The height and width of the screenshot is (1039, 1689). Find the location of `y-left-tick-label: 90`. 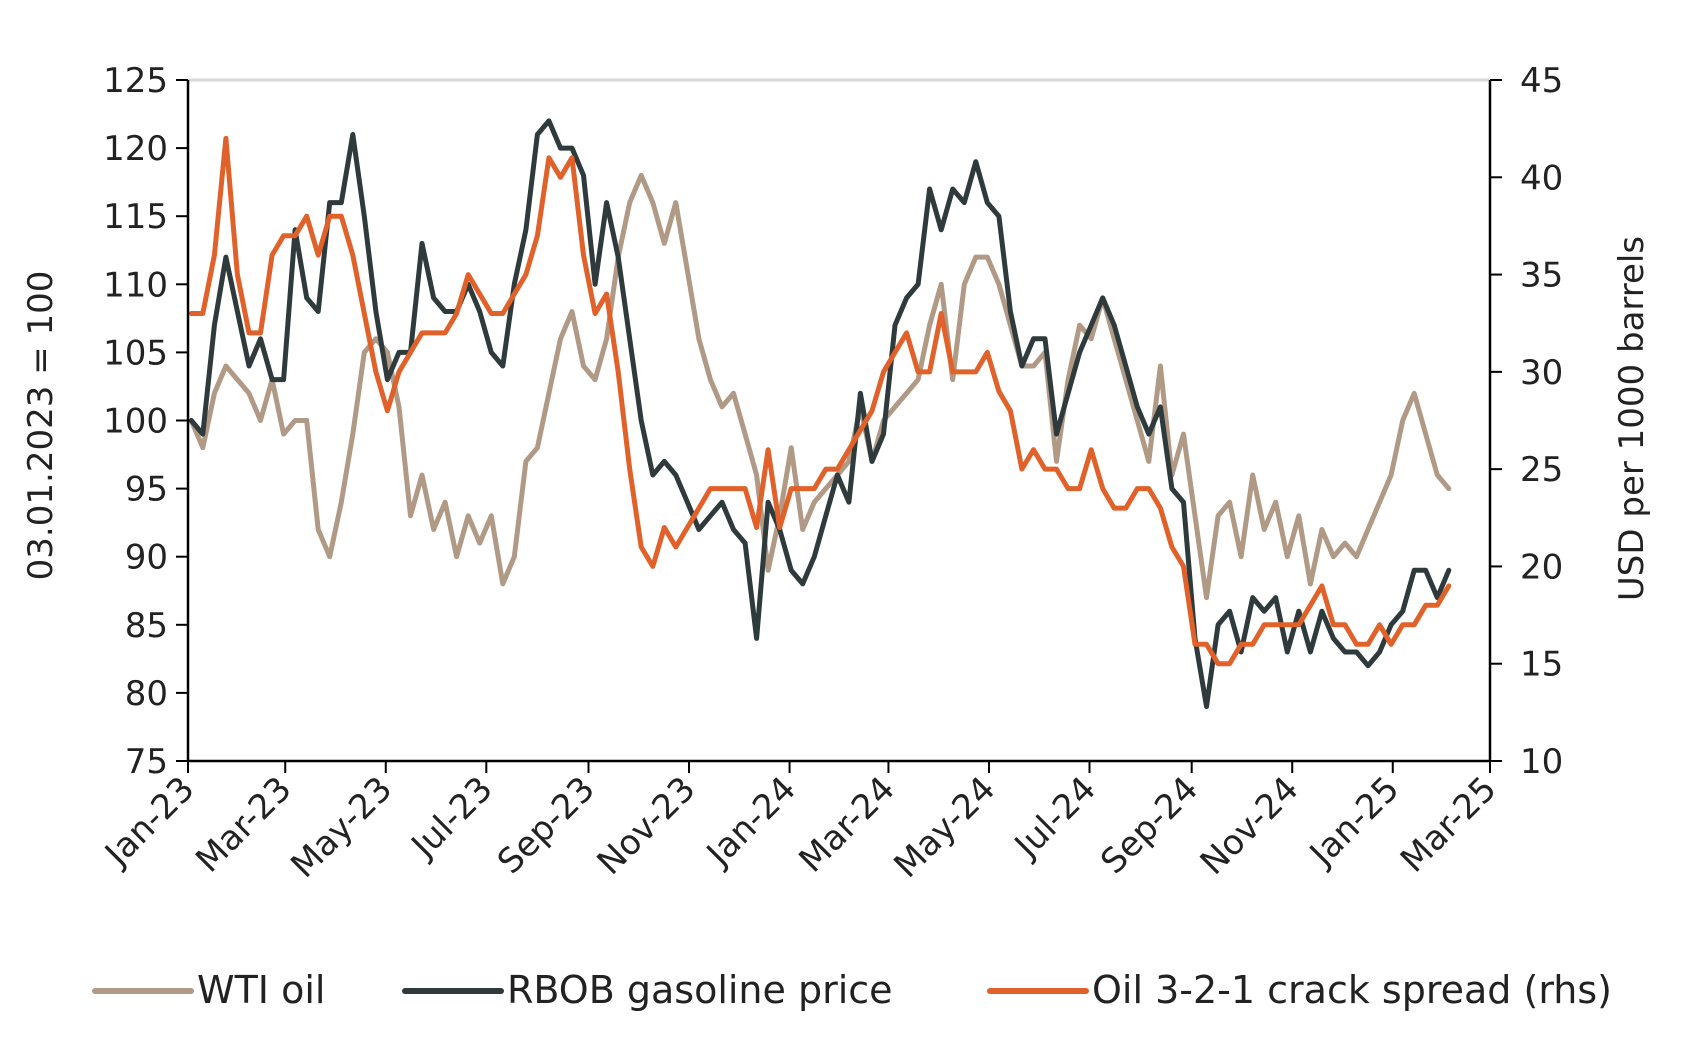

y-left-tick-label: 90 is located at coordinates (146, 558).